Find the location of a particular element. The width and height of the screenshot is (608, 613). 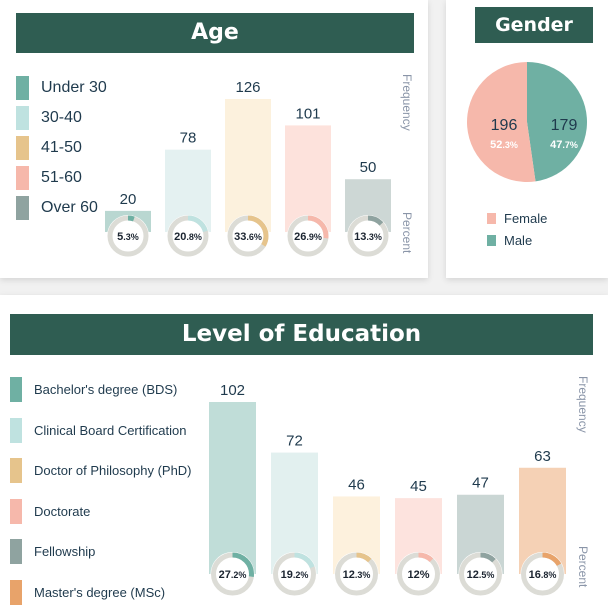

education-percent-label: Percent is located at coordinates (583, 567).